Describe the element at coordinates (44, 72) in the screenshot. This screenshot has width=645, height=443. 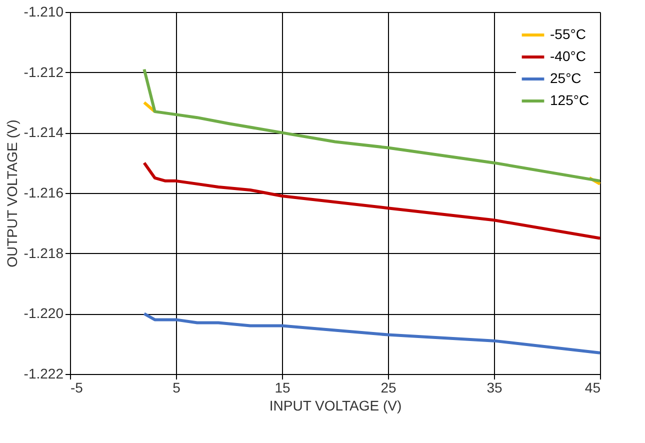
I see `y-tick-label: -1.212` at that location.